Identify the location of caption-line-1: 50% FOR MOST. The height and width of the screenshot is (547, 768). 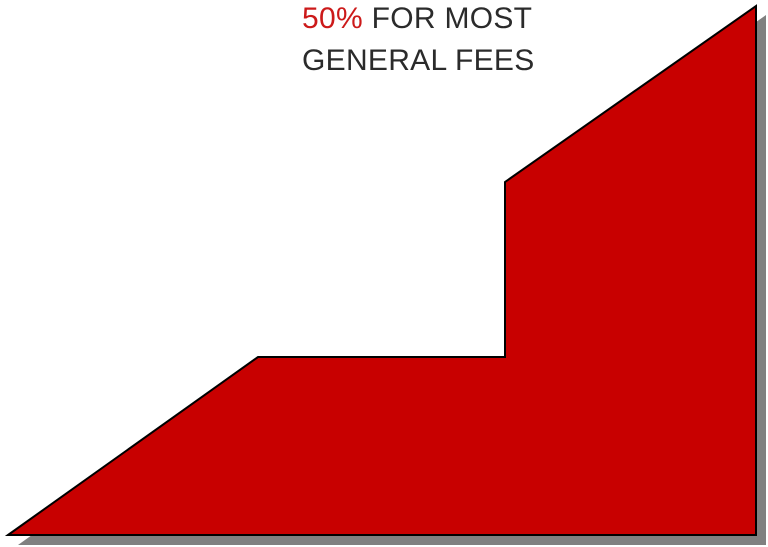
(452, 20).